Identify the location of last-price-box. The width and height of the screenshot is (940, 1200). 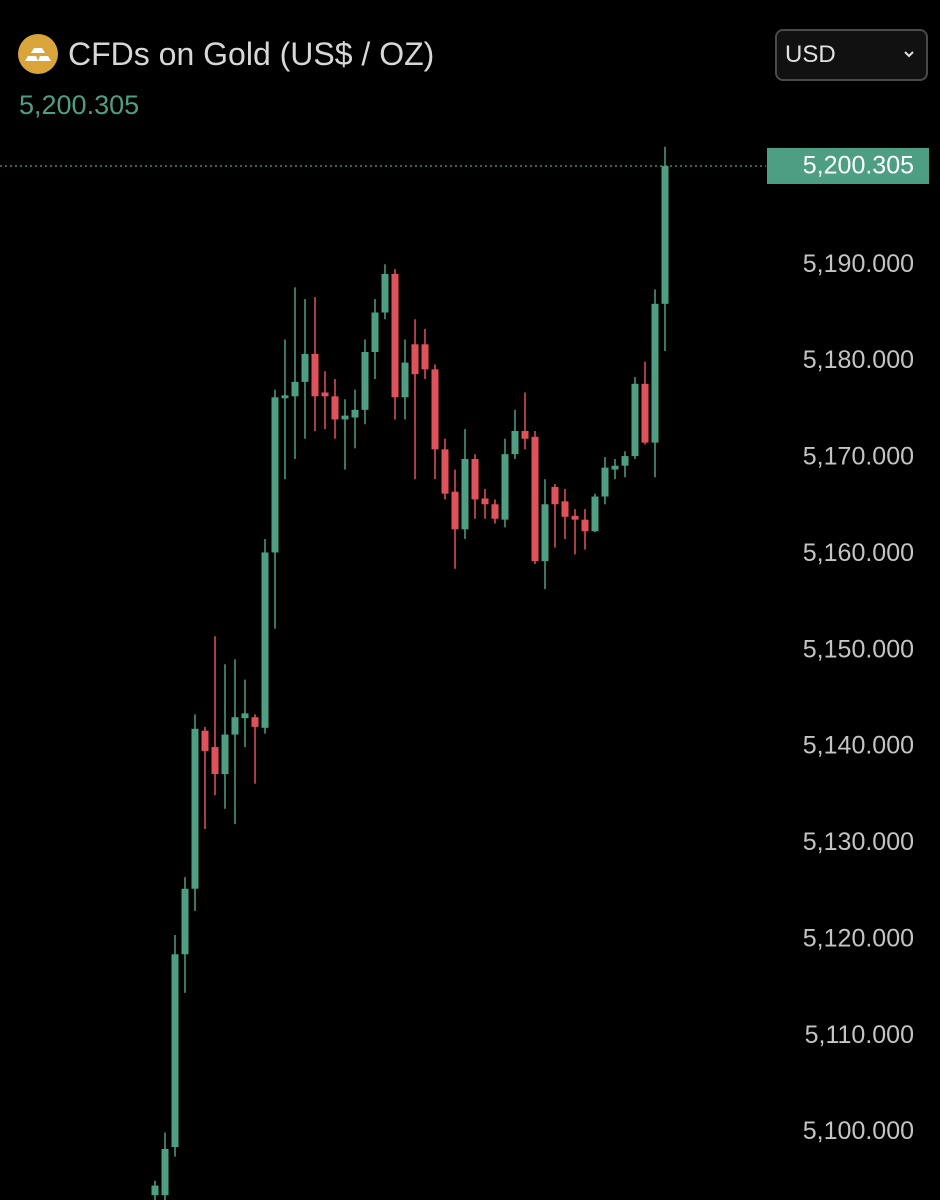
(848, 165).